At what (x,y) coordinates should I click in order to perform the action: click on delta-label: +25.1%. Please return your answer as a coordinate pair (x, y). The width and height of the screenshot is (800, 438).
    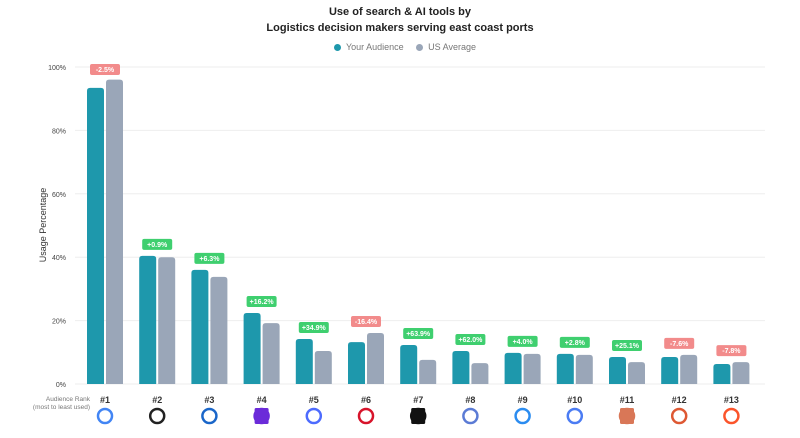
    Looking at the image, I should click on (627, 346).